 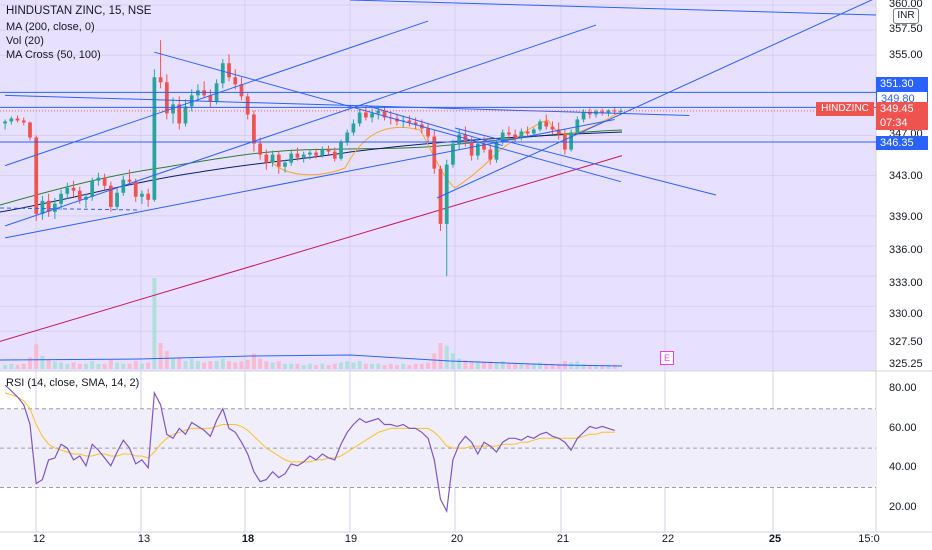 What do you see at coordinates (906, 16) in the screenshot?
I see `currency-button: INR` at bounding box center [906, 16].